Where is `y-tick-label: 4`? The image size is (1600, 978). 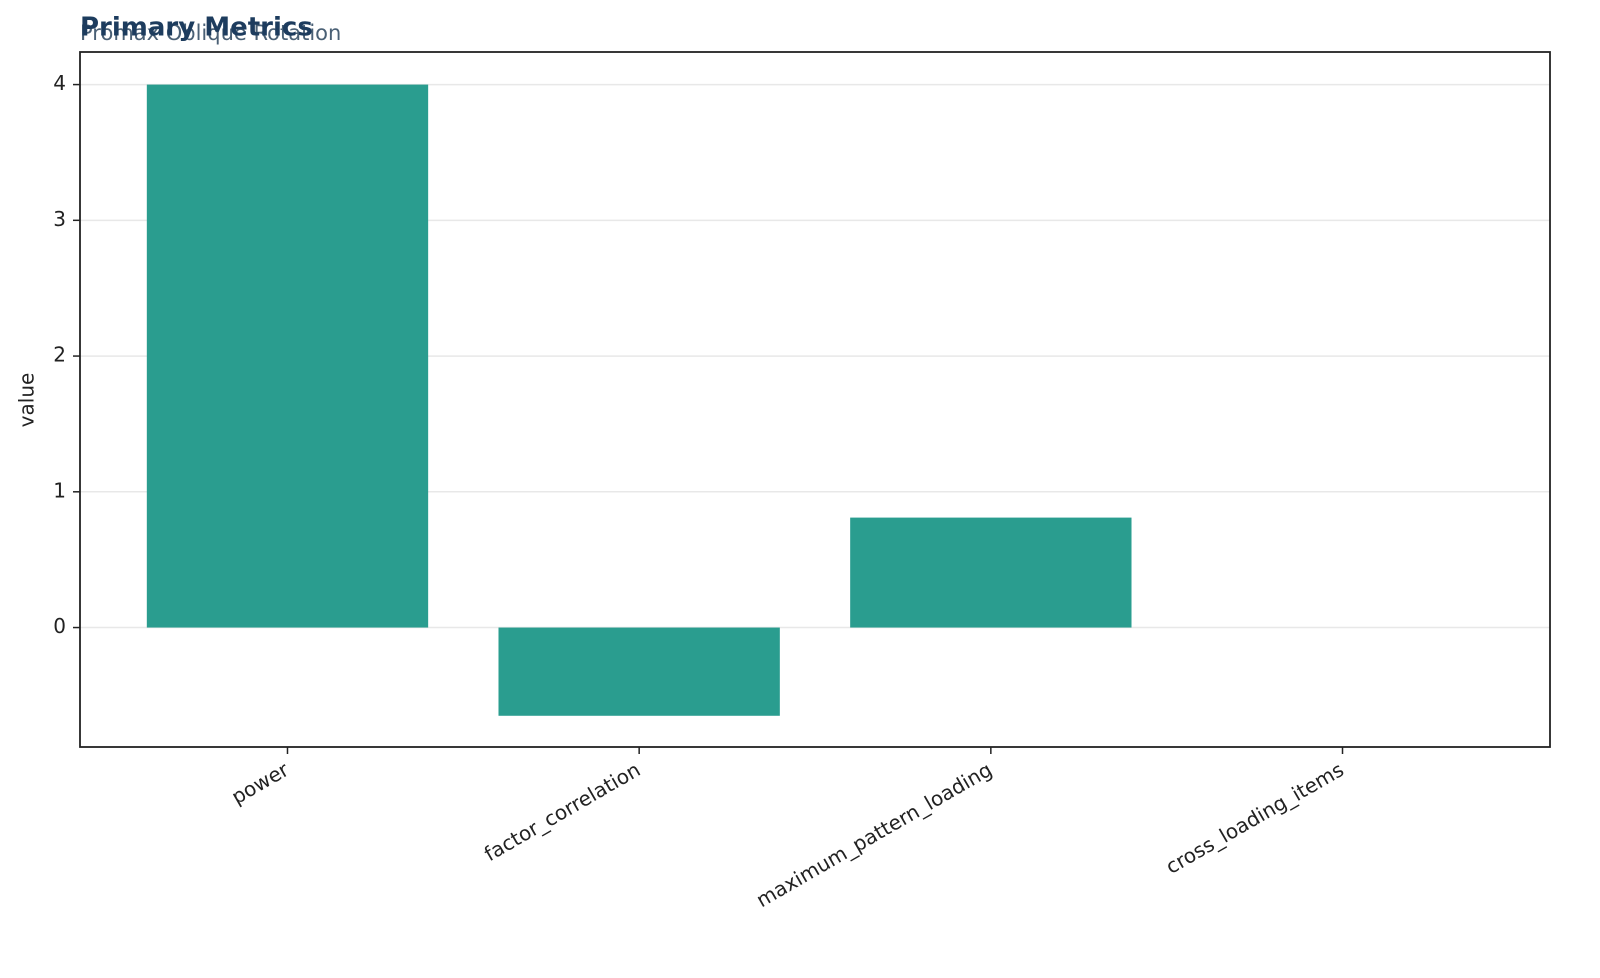 y-tick-label: 4 is located at coordinates (59, 83).